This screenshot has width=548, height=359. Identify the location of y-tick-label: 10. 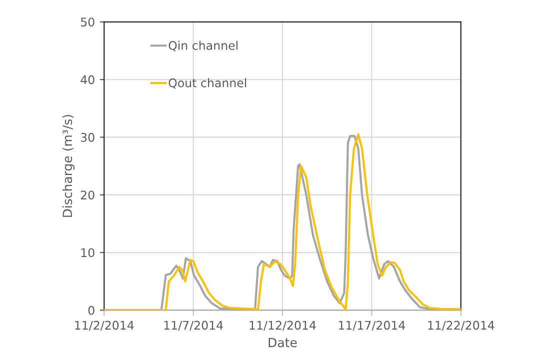
(87, 253).